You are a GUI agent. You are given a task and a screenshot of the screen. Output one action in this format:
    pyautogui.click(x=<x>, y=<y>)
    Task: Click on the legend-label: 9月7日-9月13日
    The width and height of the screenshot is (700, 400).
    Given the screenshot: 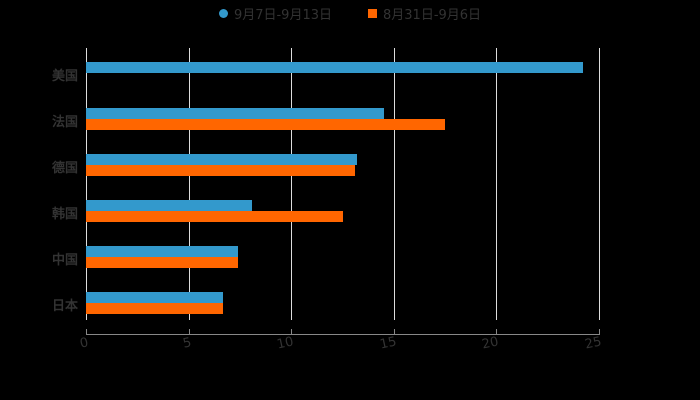 What is the action you would take?
    pyautogui.click(x=282, y=15)
    